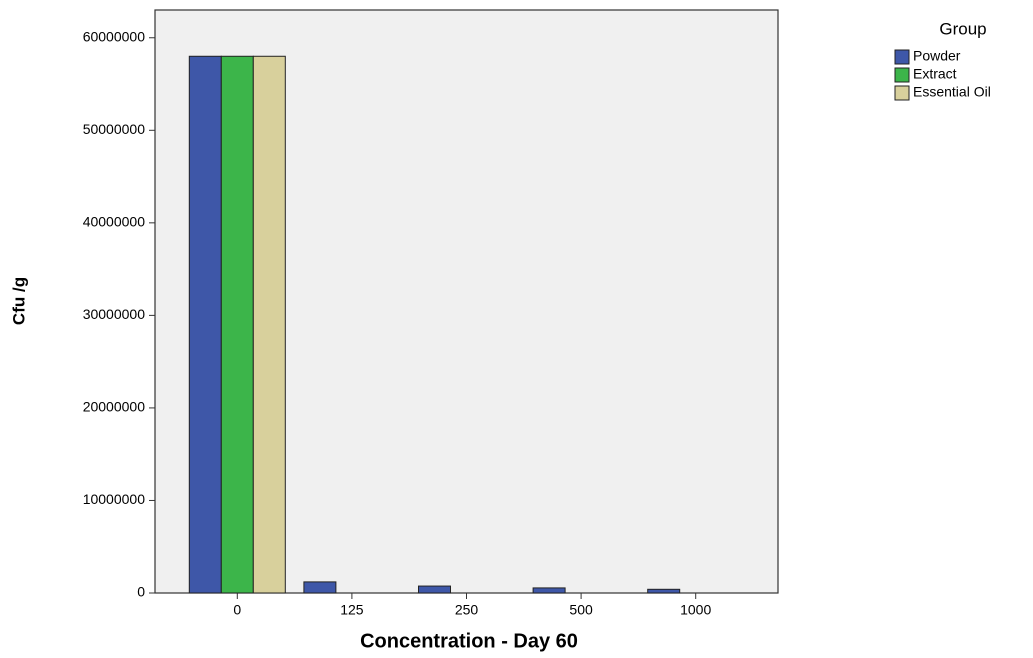  I want to click on y-tick-label: 40000000, so click(114, 222).